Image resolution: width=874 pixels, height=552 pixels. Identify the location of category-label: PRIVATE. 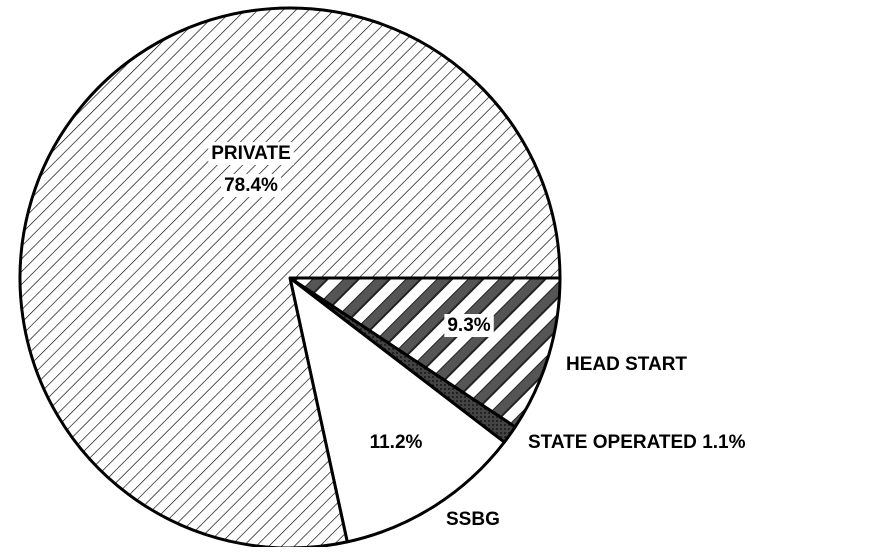
(251, 153).